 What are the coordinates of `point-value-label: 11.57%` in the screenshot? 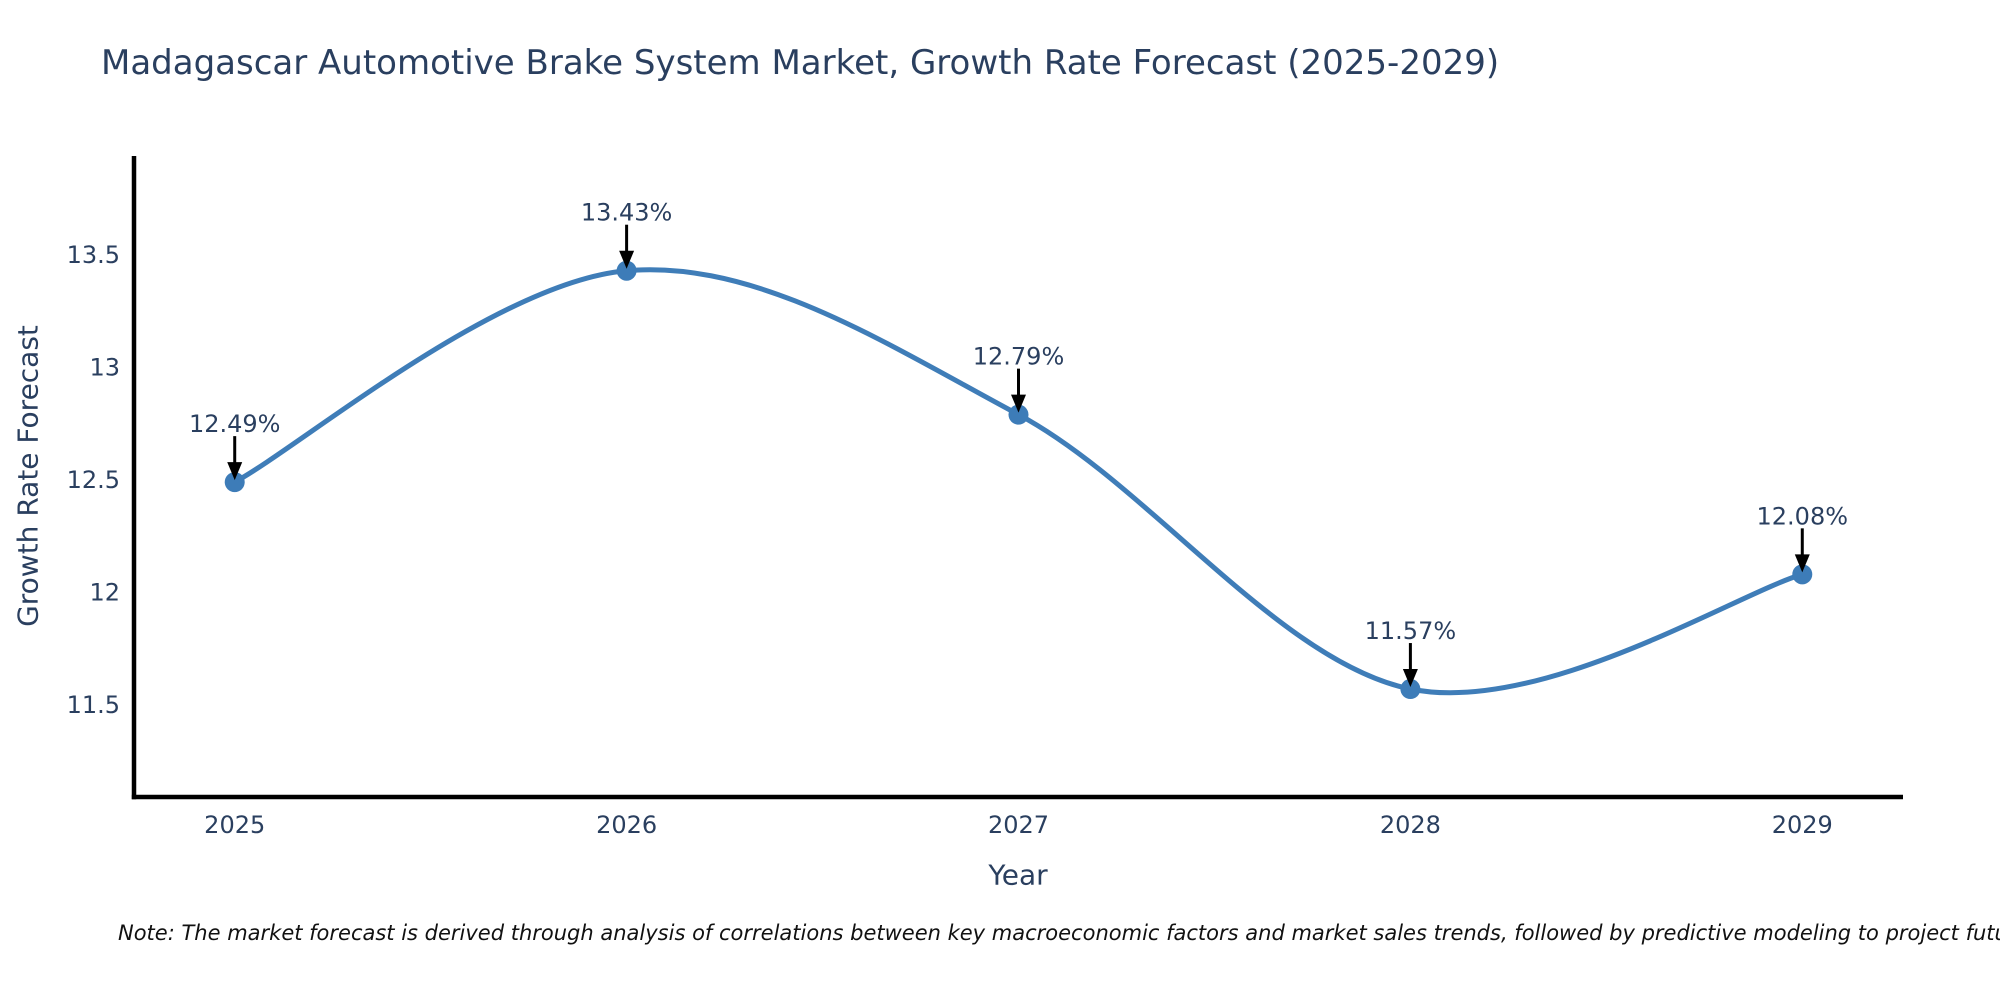 It's located at (1411, 631).